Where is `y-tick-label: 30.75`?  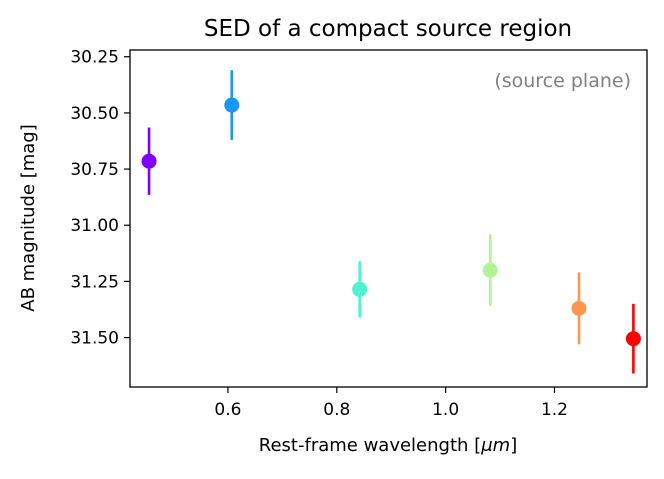 y-tick-label: 30.75 is located at coordinates (94, 170).